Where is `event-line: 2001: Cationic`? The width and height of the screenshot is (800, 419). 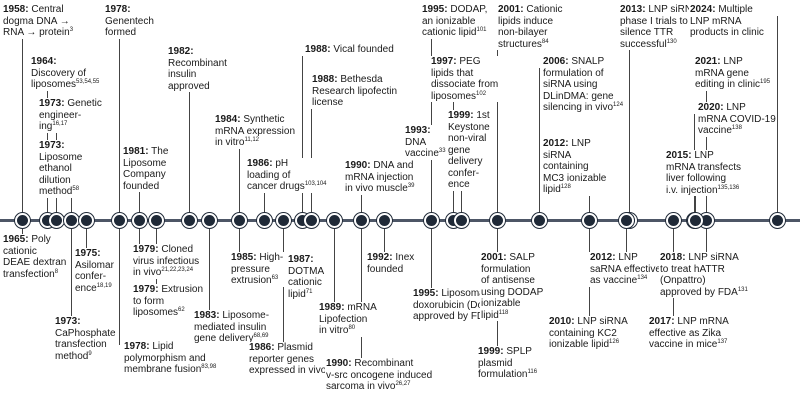 event-line: 2001: Cationic is located at coordinates (530, 10).